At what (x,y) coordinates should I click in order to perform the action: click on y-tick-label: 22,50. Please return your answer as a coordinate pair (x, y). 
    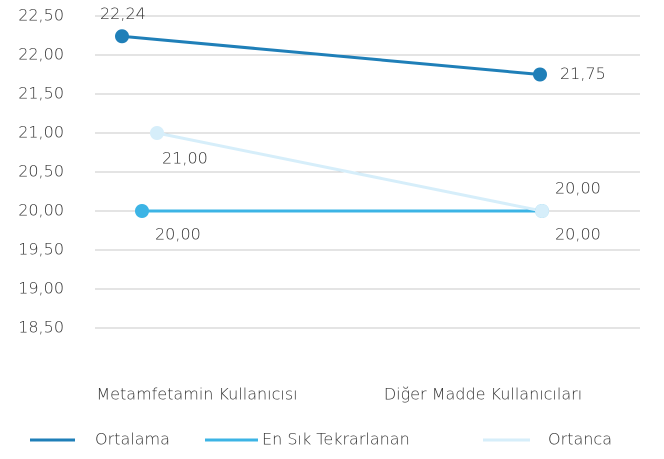
    Looking at the image, I should click on (41, 15).